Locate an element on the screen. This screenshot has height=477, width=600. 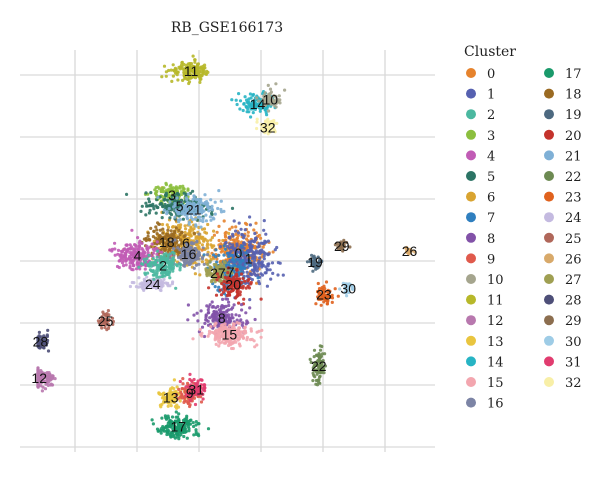
legend-label: 31 is located at coordinates (573, 362).